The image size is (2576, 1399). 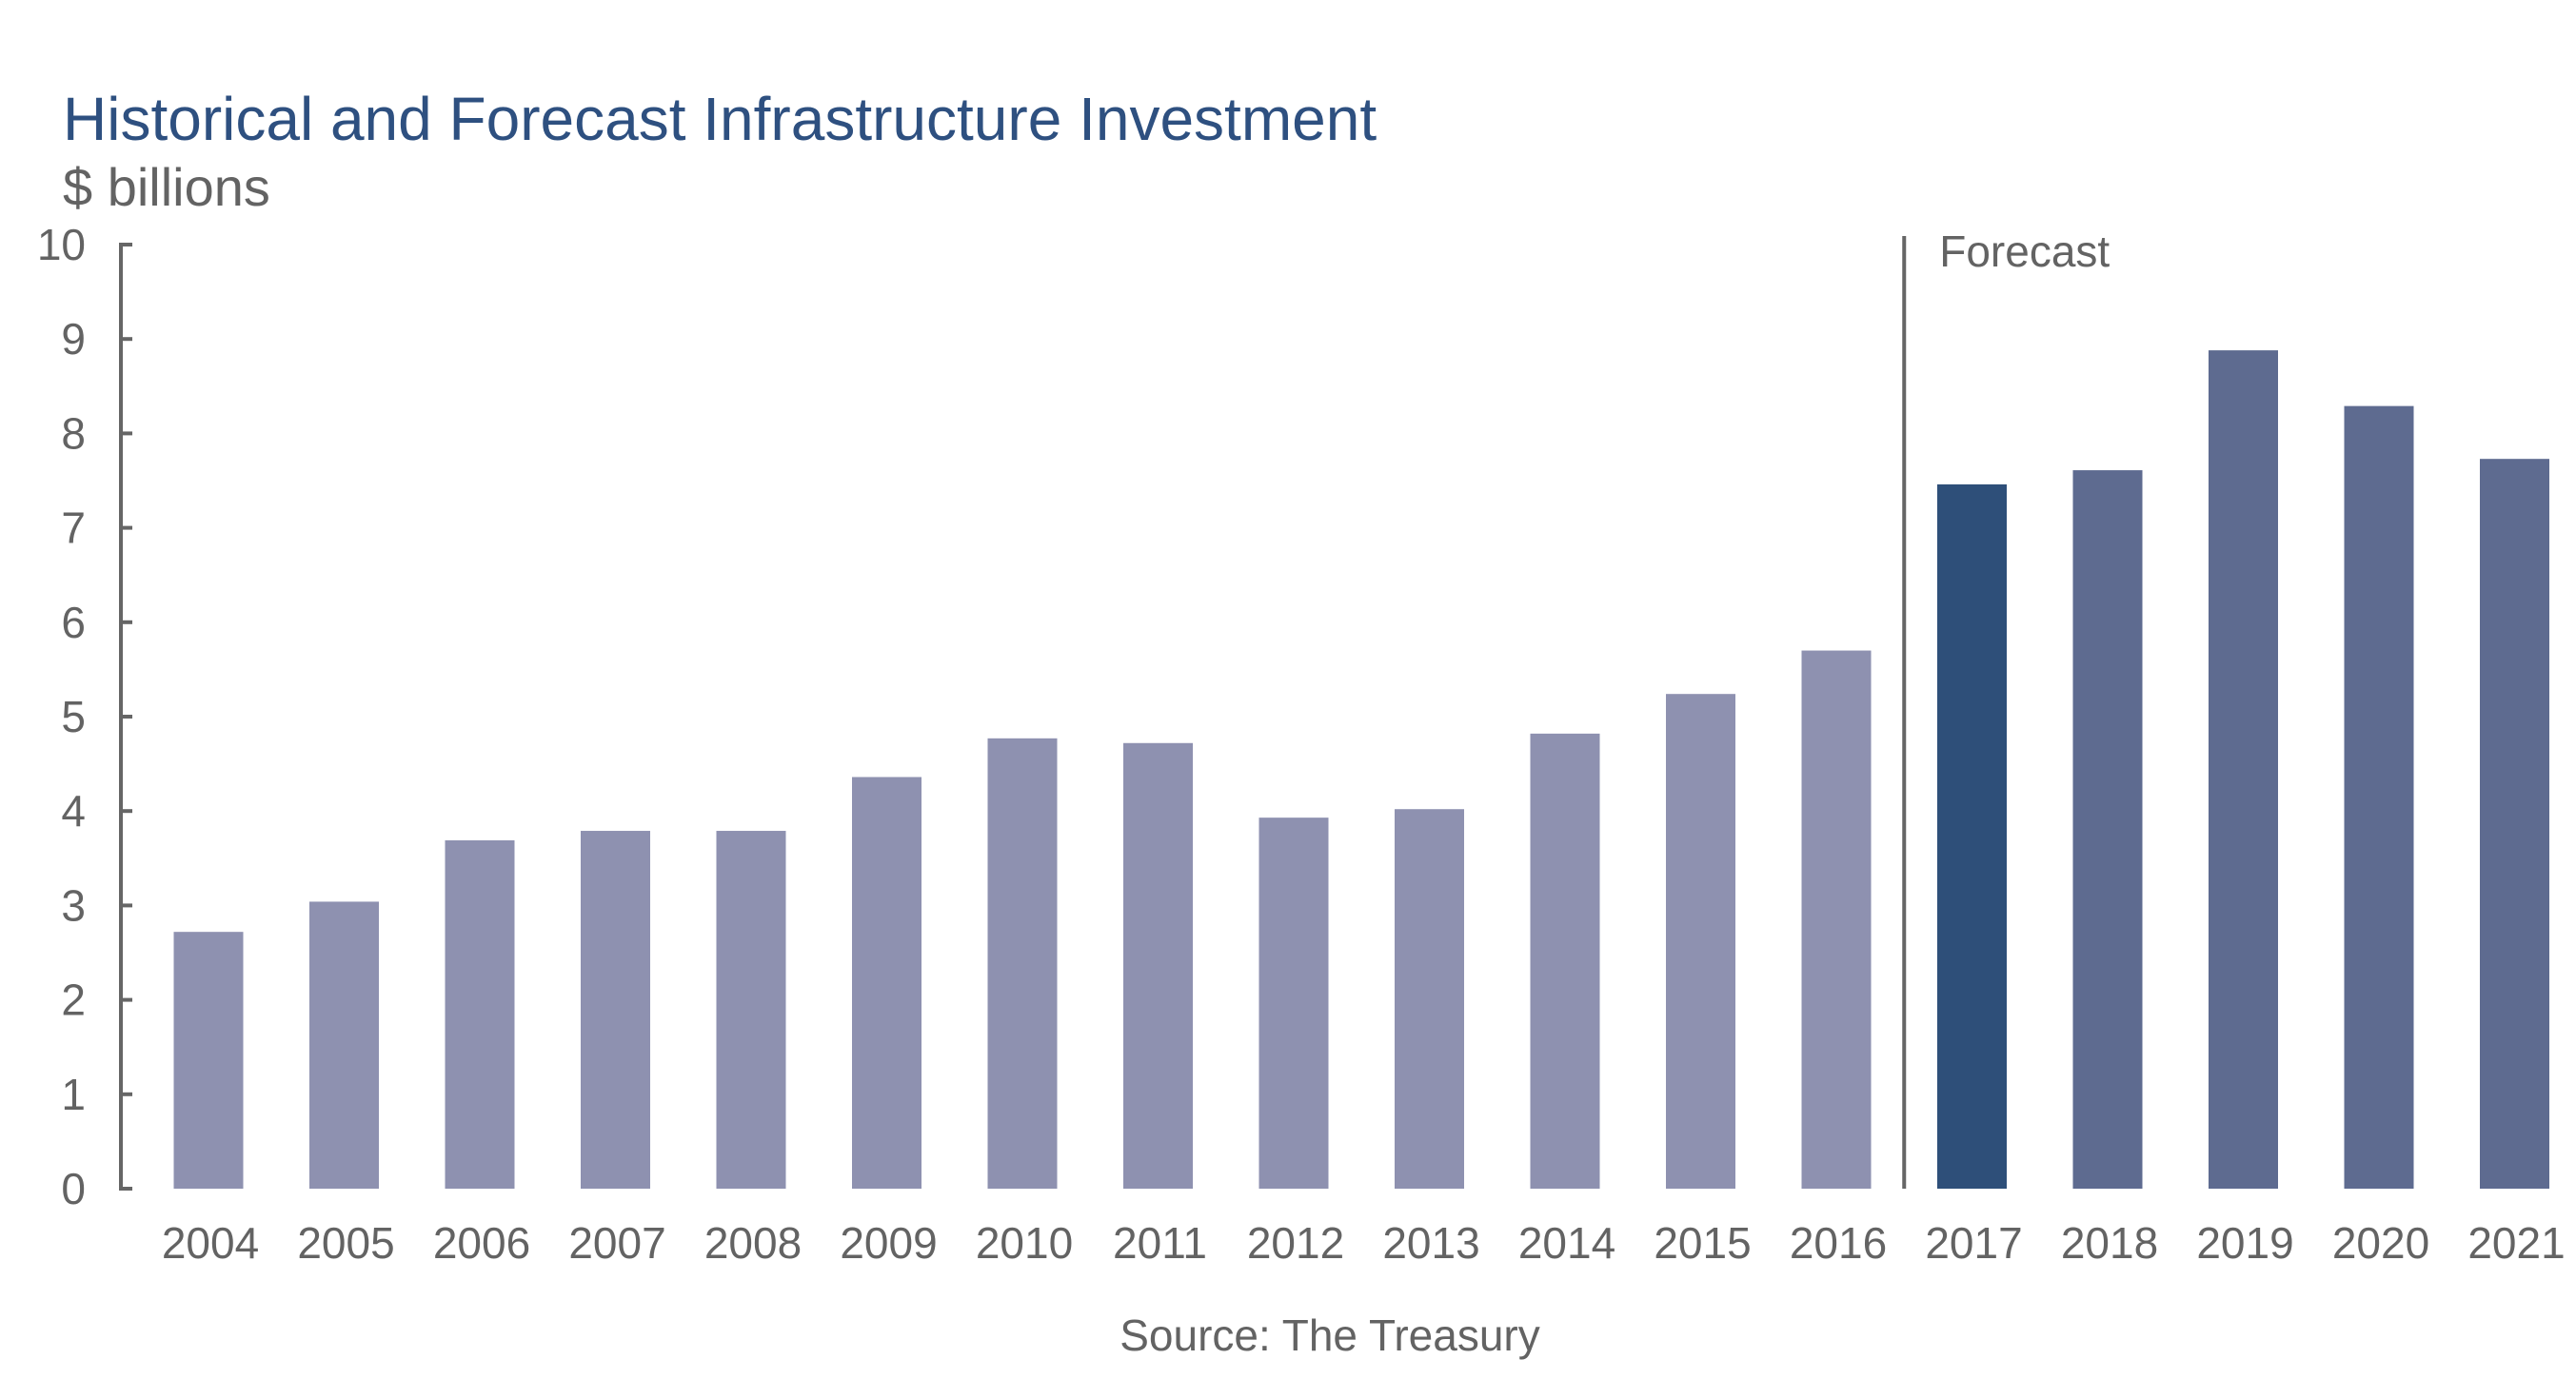 I want to click on x-tick-label: 2020, so click(x=2380, y=1243).